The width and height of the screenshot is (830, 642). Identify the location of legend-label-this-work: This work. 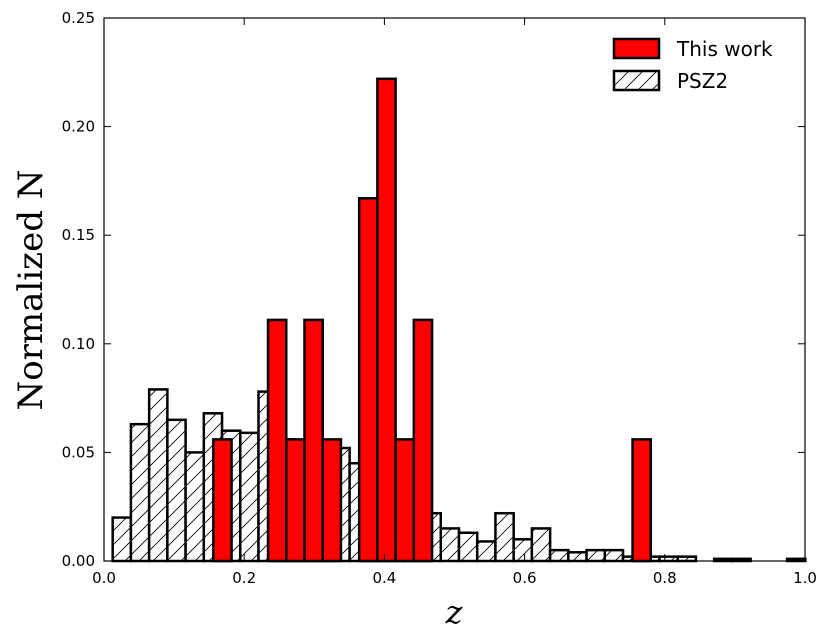
(724, 49).